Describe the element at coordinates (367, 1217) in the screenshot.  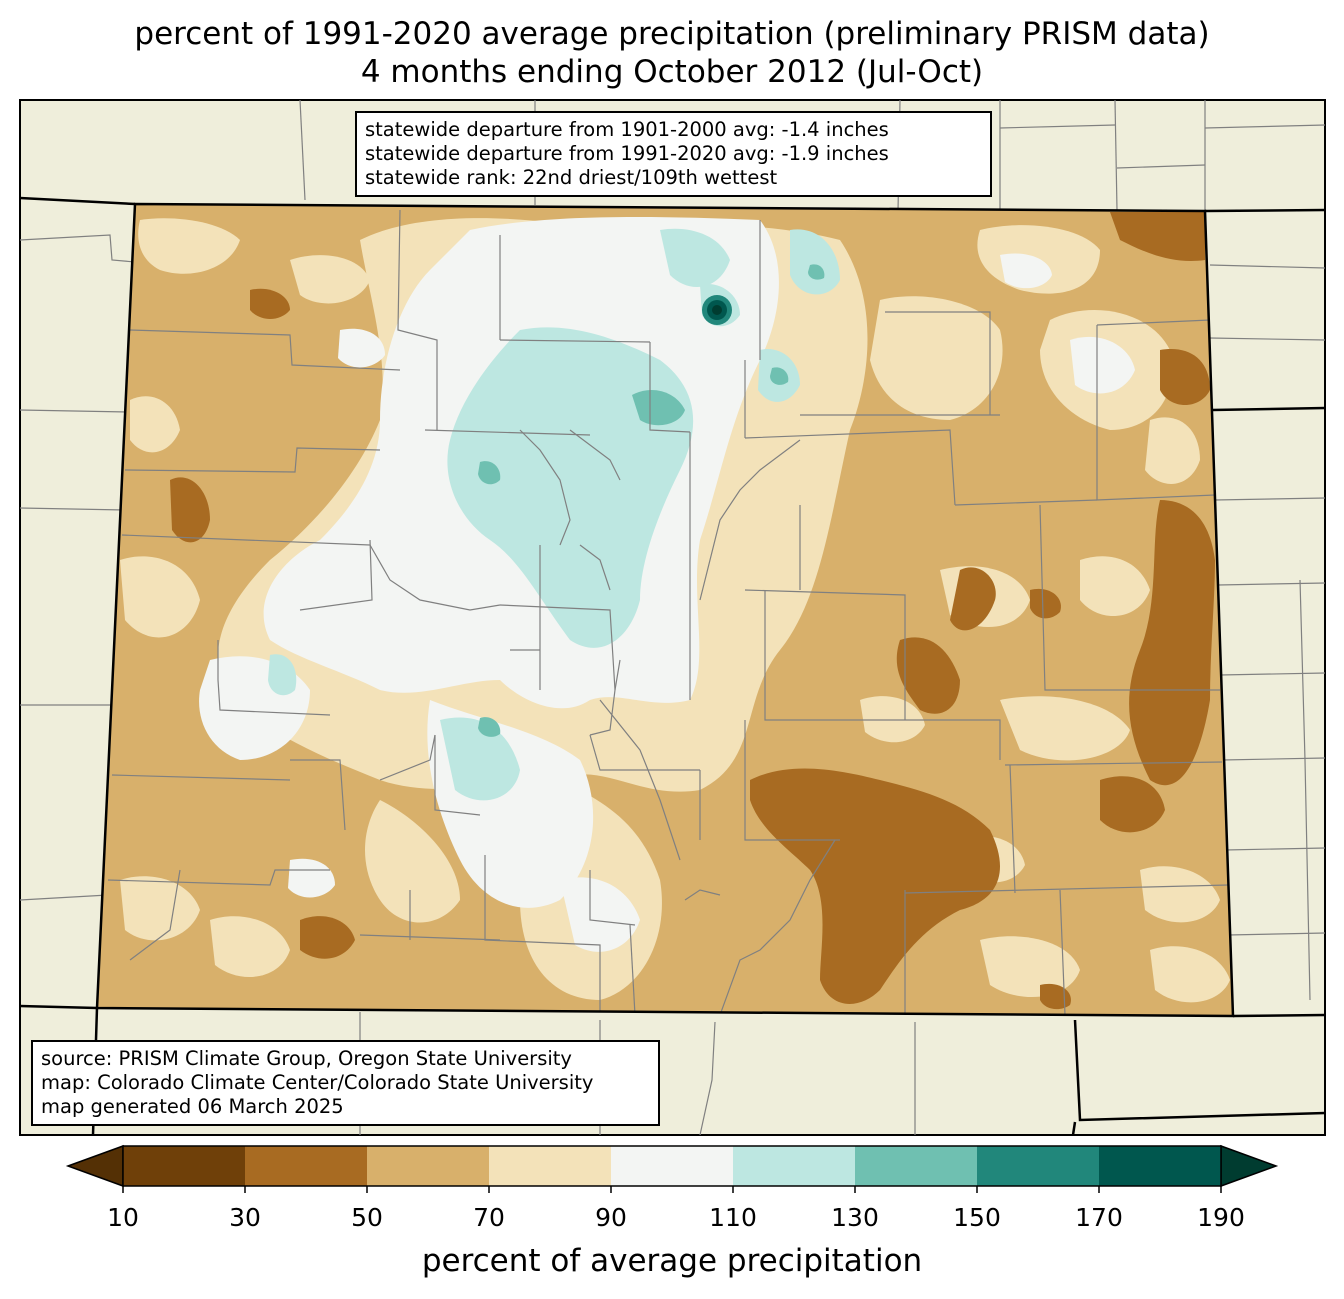
I see `colorbar-tick-label: 50` at that location.